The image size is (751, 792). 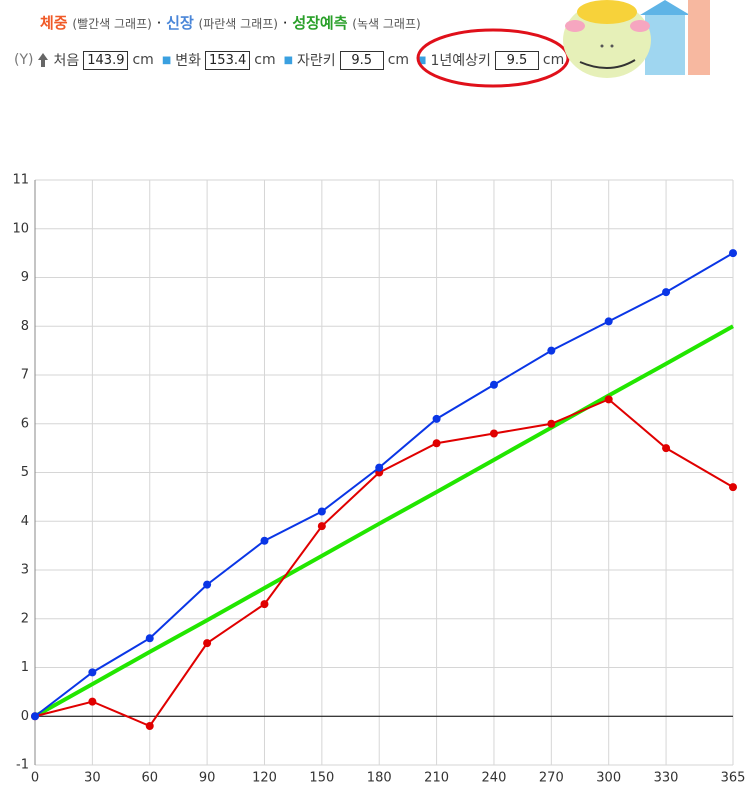 What do you see at coordinates (112, 24) in the screenshot?
I see `legend-note: (빨간색 그래프)` at bounding box center [112, 24].